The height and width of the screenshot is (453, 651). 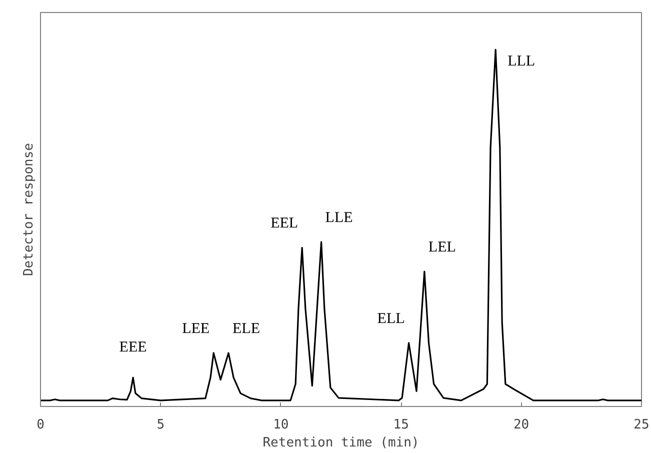 I want to click on y-axis-title: Detector response, so click(x=29, y=209).